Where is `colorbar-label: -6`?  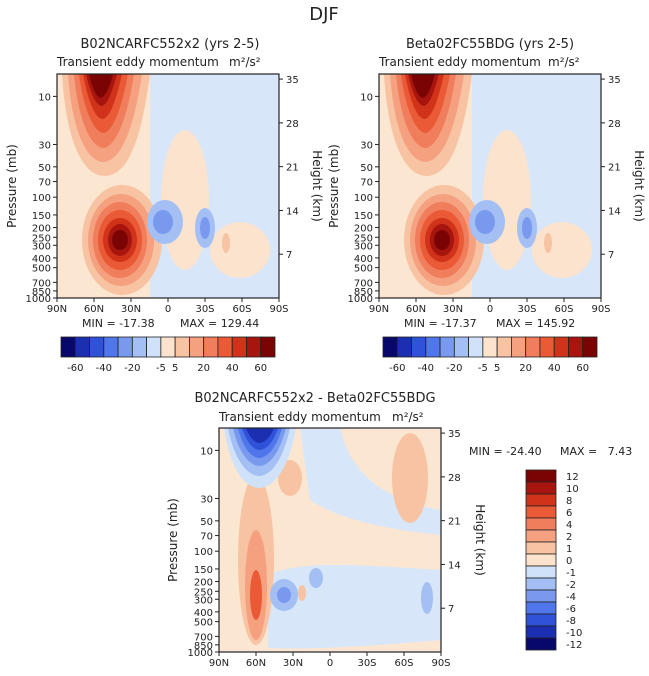
colorbar-label: -6 is located at coordinates (571, 609).